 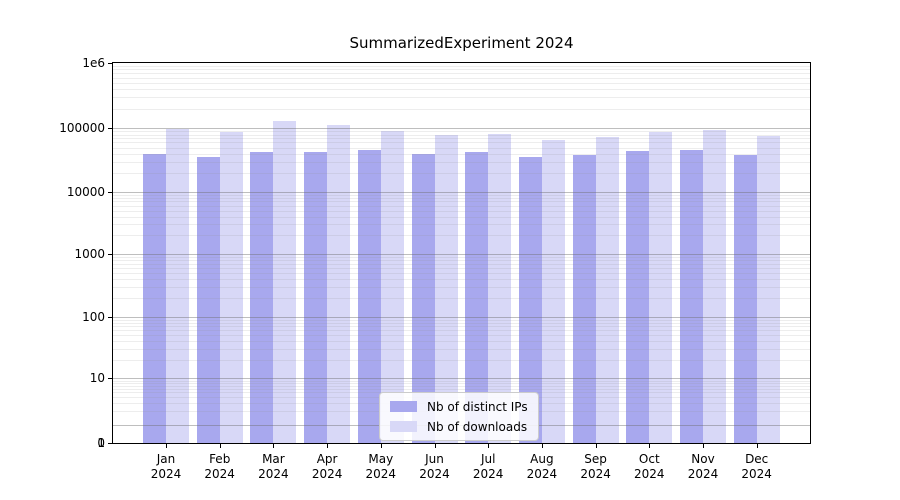 I want to click on bar-distinct-ips-aug, so click(x=530, y=299).